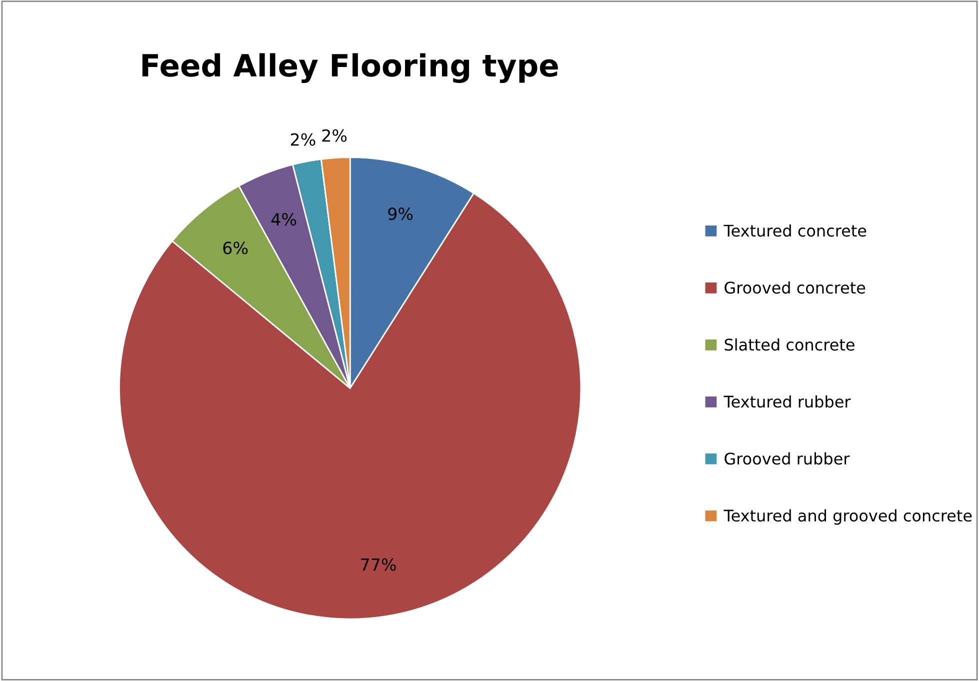 This screenshot has width=979, height=681. What do you see at coordinates (789, 344) in the screenshot?
I see `legend-label: Slatted concrete` at bounding box center [789, 344].